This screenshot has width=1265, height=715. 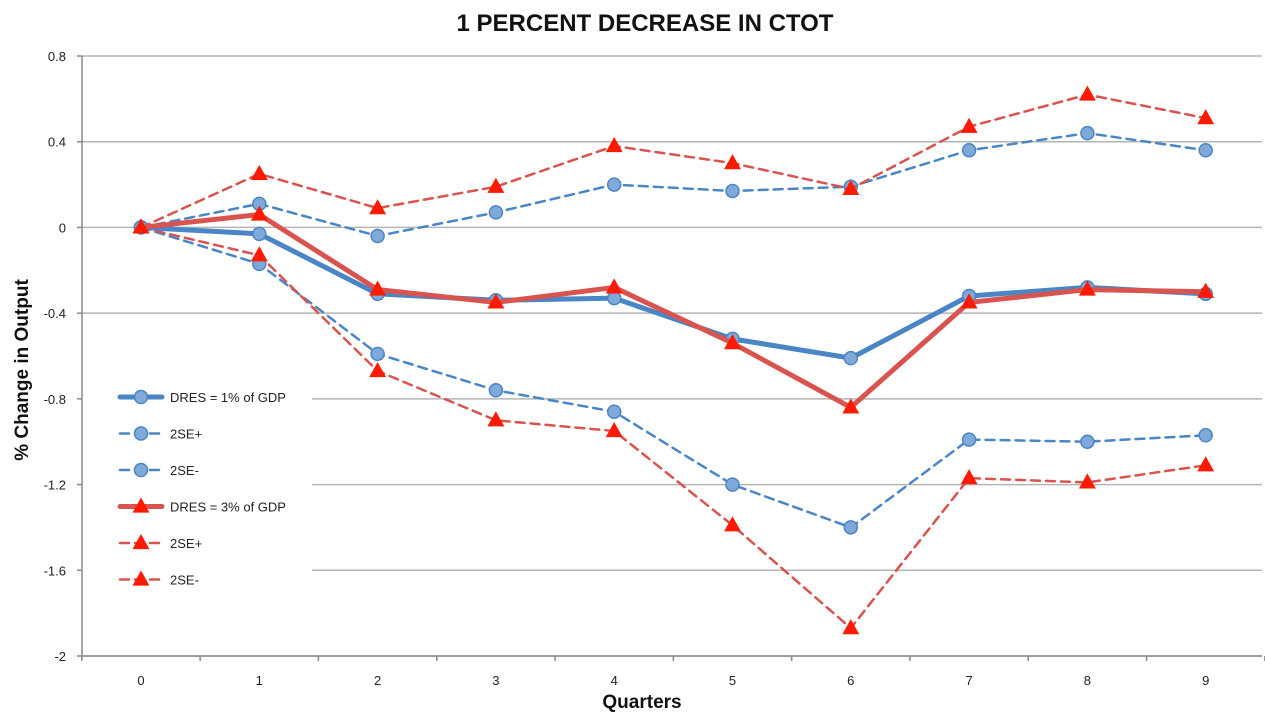 I want to click on y-tick-label: 0.8, so click(x=57, y=56).